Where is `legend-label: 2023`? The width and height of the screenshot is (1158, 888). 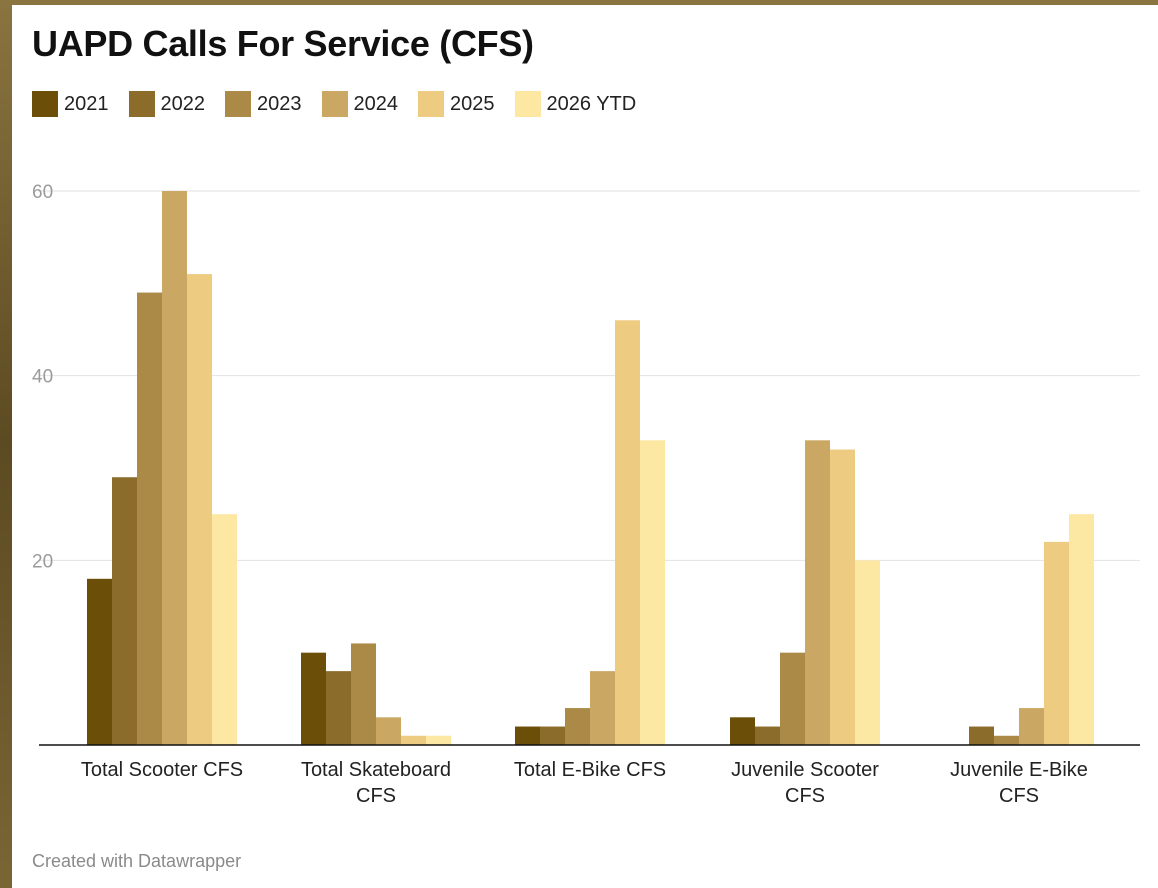 legend-label: 2023 is located at coordinates (279, 103).